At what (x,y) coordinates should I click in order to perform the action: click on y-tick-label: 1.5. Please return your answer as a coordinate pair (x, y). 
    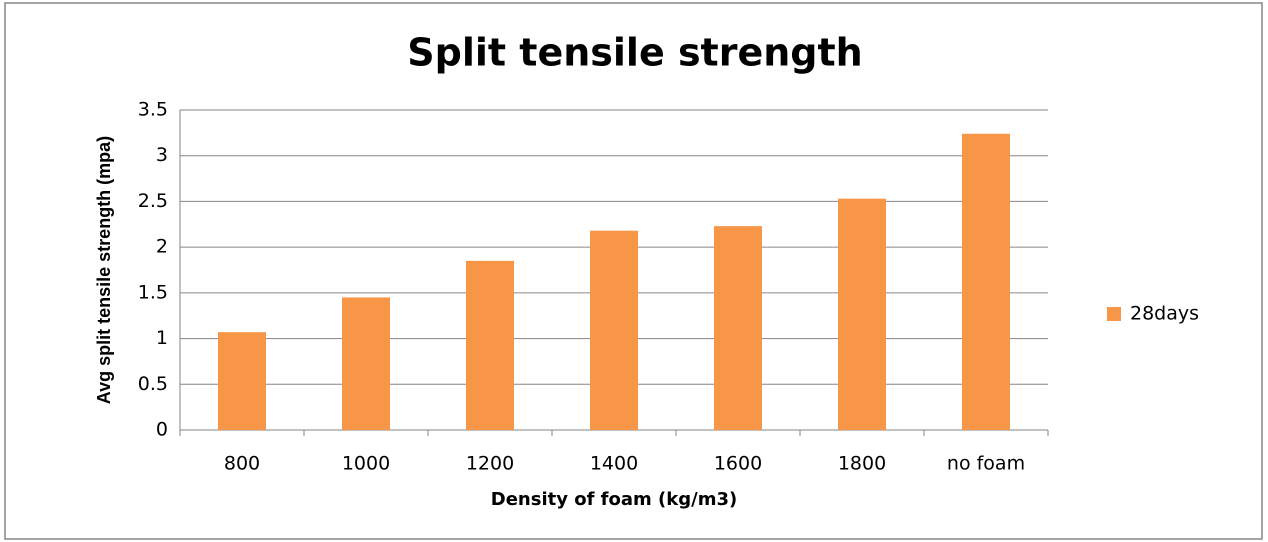
    Looking at the image, I should click on (153, 292).